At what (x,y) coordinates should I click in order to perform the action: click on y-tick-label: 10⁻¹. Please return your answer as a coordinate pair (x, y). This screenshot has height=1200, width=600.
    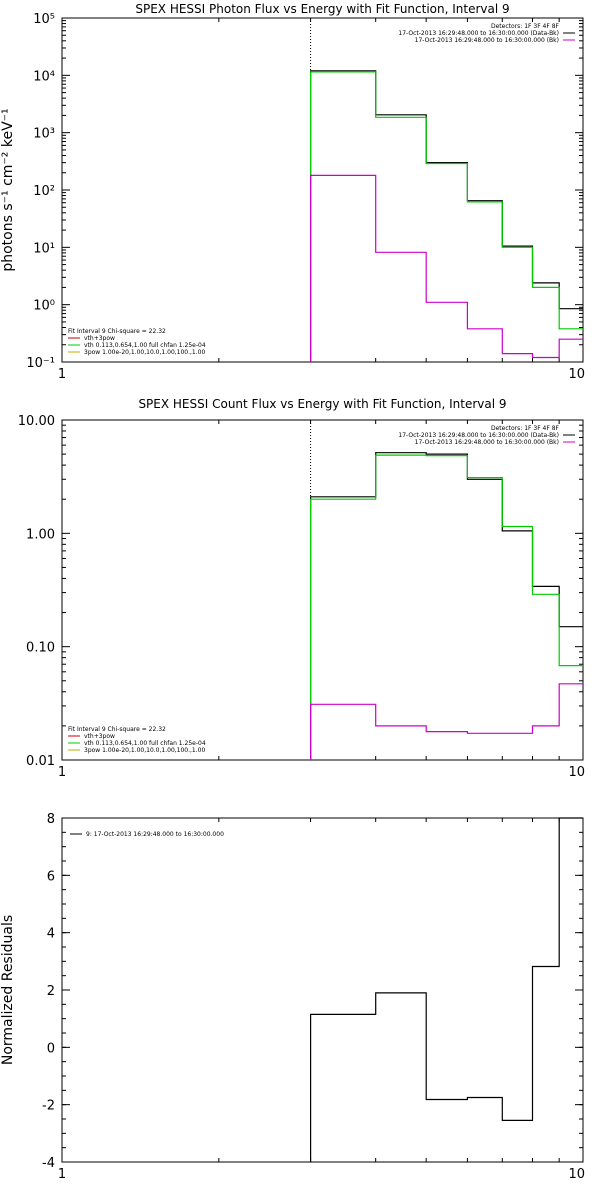
    Looking at the image, I should click on (40, 363).